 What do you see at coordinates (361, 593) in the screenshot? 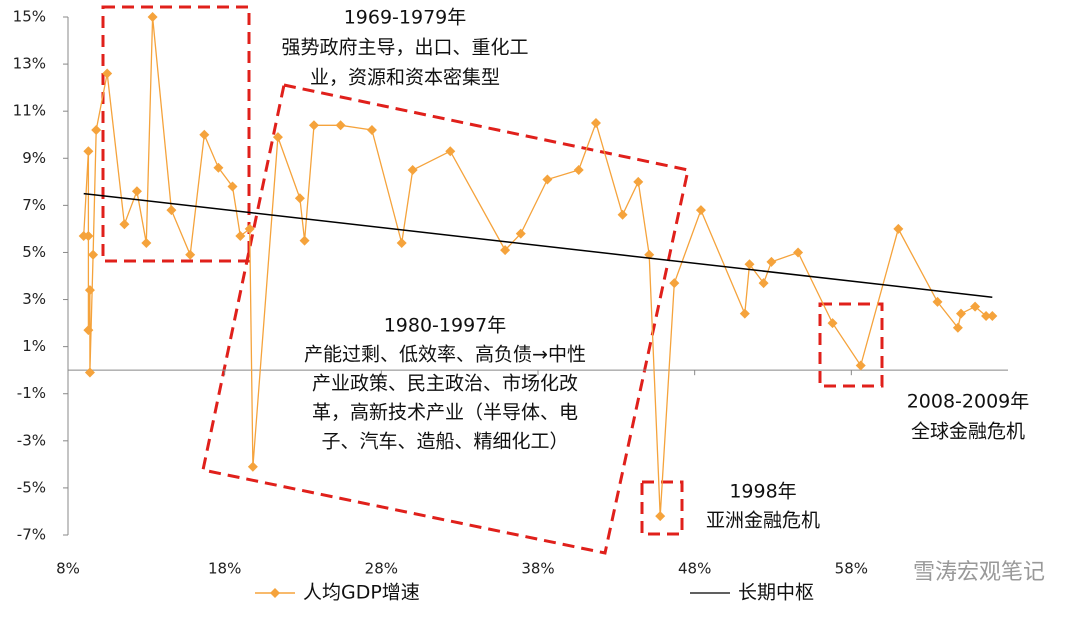
I see `legend-label: 人均GDP增速` at bounding box center [361, 593].